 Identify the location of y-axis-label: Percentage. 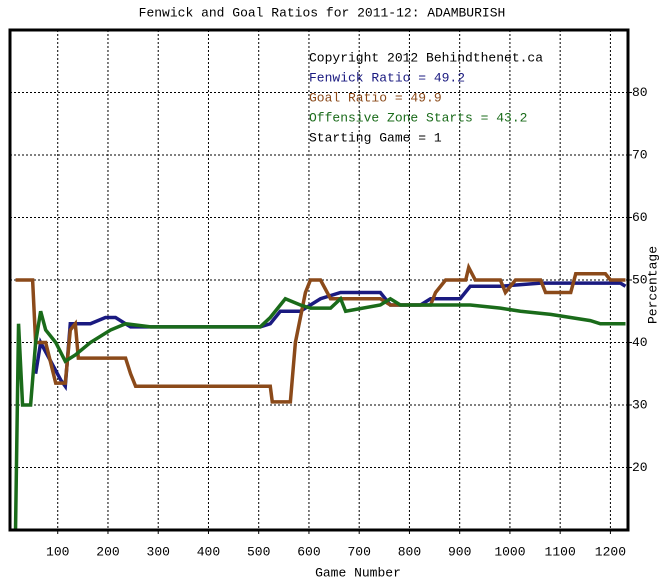
(652, 285).